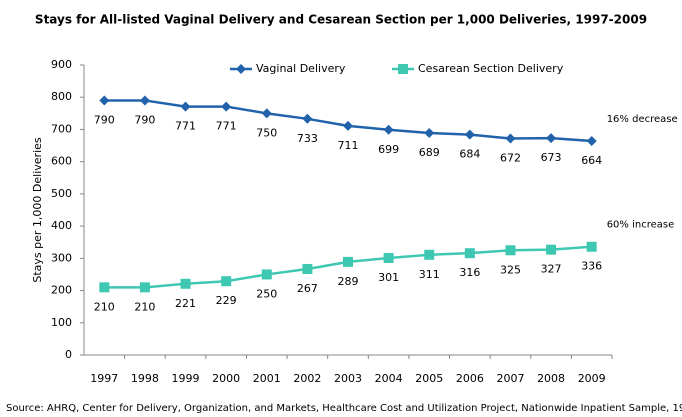  I want to click on data-label: 229, so click(226, 300).